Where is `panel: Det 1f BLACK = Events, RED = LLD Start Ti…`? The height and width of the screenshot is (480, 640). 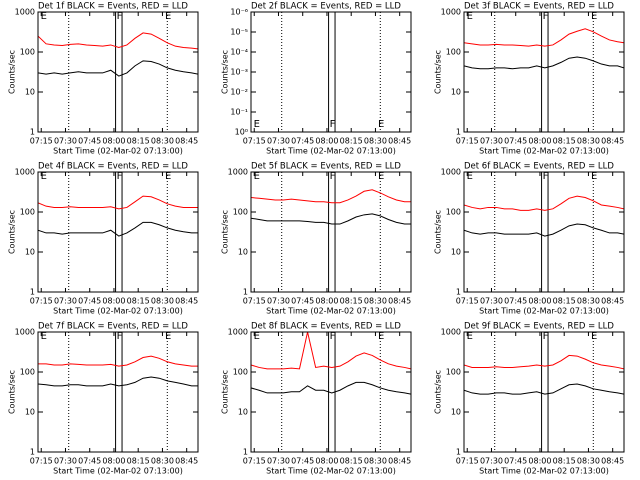
panel: Det 1f BLACK = Events, RED = LLD Start Ti… is located at coordinates (103, 79).